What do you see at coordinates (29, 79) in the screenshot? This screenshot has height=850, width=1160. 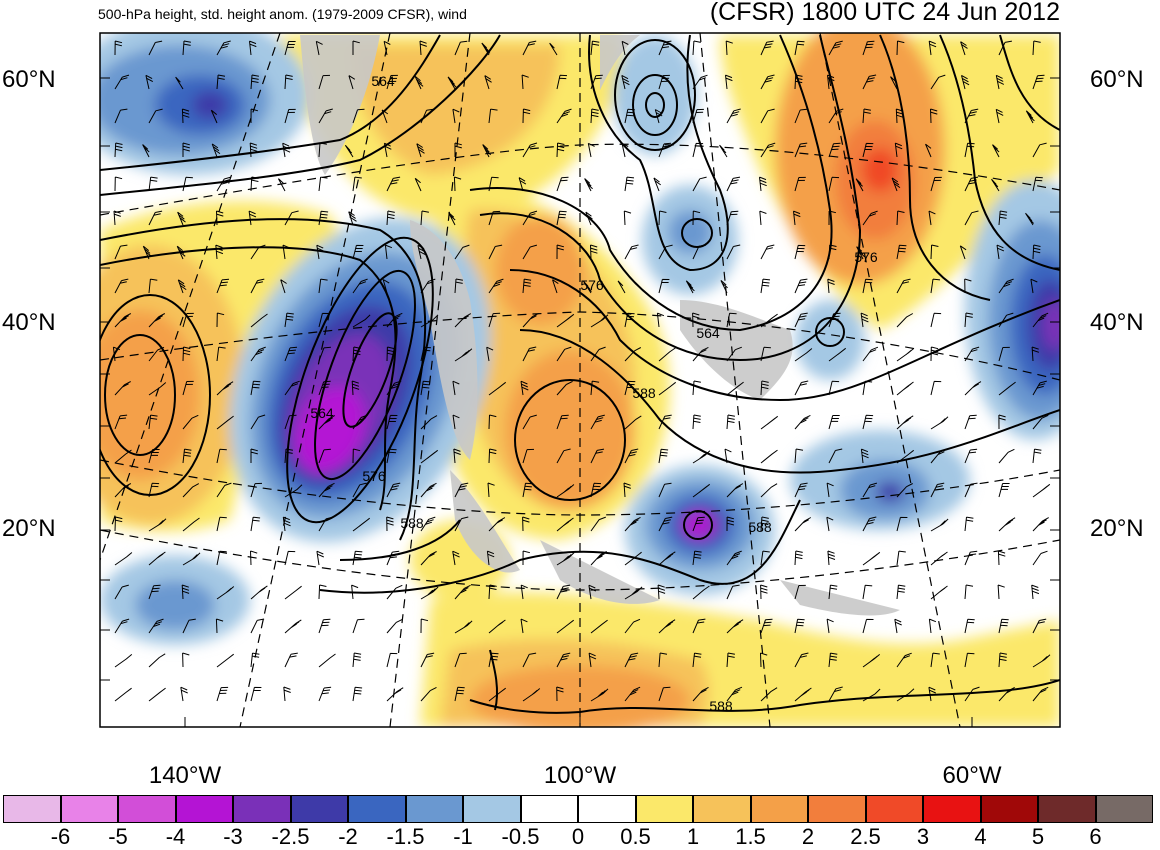 I see `lat-label-left-60: 60°N` at bounding box center [29, 79].